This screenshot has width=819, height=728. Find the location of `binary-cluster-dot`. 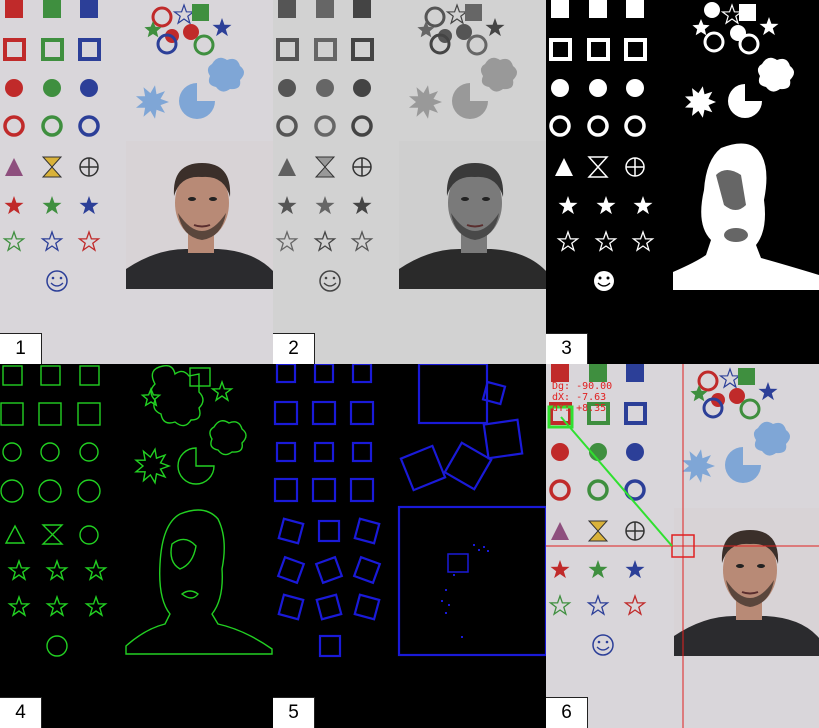

binary-cluster-dot is located at coordinates (712, 10).